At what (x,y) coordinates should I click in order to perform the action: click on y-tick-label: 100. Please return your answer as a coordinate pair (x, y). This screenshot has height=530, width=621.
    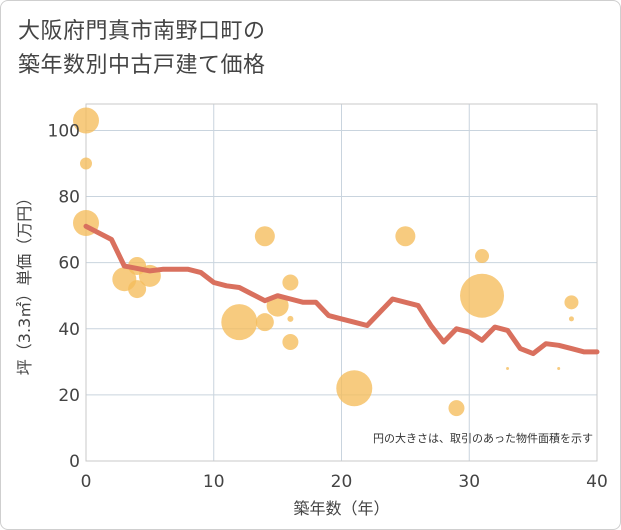
    Looking at the image, I should click on (64, 131).